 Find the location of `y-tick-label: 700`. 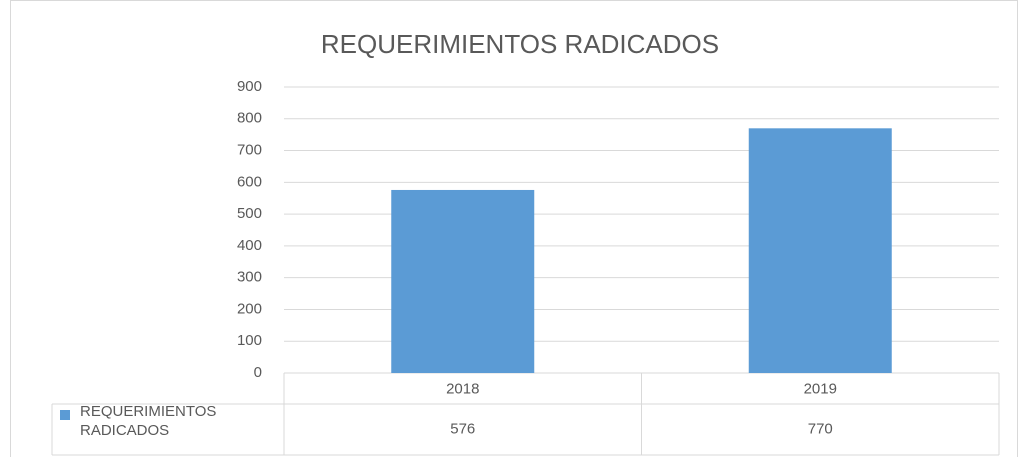

y-tick-label: 700 is located at coordinates (249, 150).